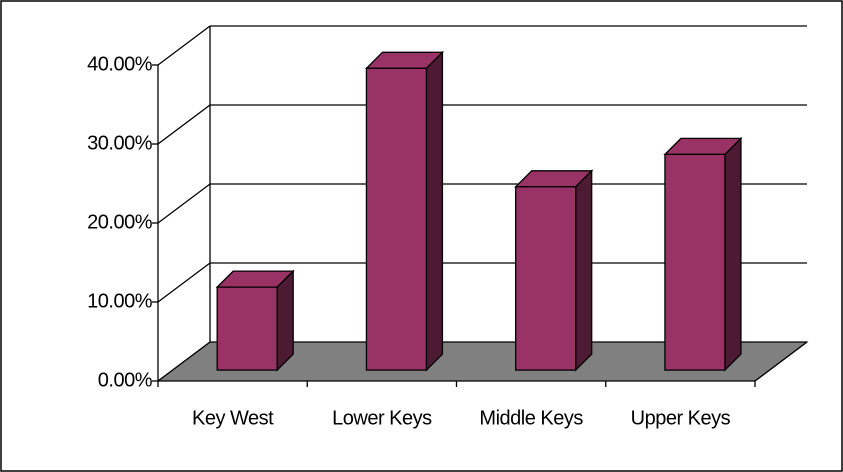  What do you see at coordinates (233, 418) in the screenshot?
I see `x-tick-label: Key West` at bounding box center [233, 418].